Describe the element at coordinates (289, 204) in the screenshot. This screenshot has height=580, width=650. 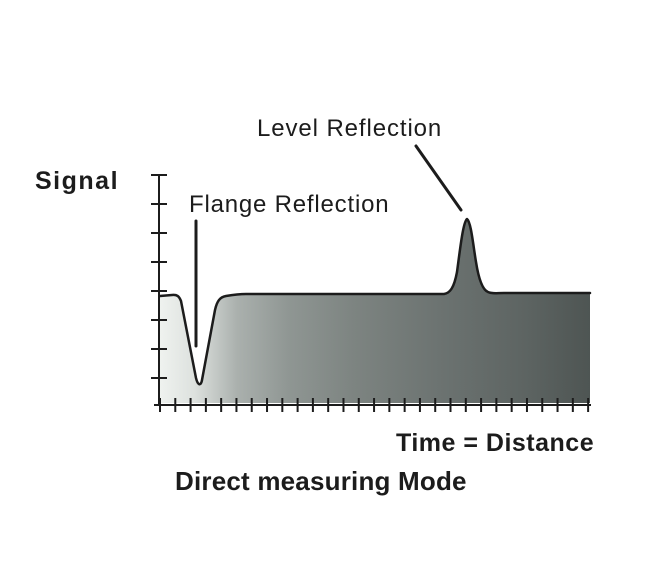
I see `annotation-flange-reflection: Flange Reflection` at that location.